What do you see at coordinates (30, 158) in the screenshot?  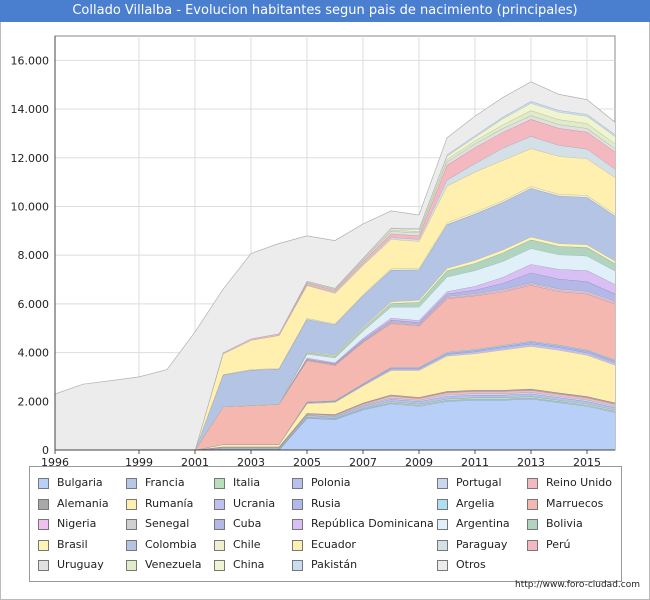 I see `y-tick-label: 12.000` at bounding box center [30, 158].